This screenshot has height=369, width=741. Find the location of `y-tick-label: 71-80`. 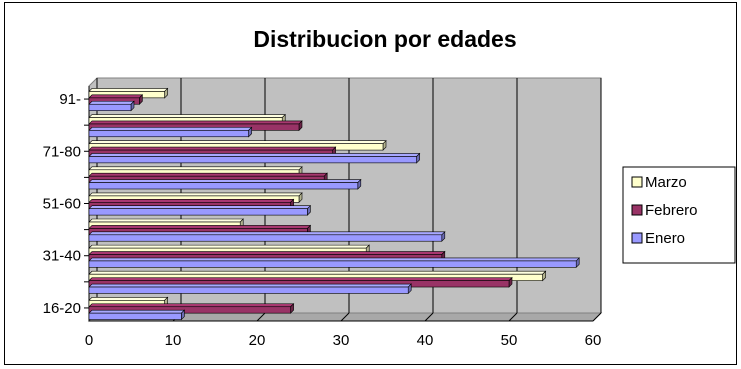

y-tick-label: 71-80 is located at coordinates (62, 151).